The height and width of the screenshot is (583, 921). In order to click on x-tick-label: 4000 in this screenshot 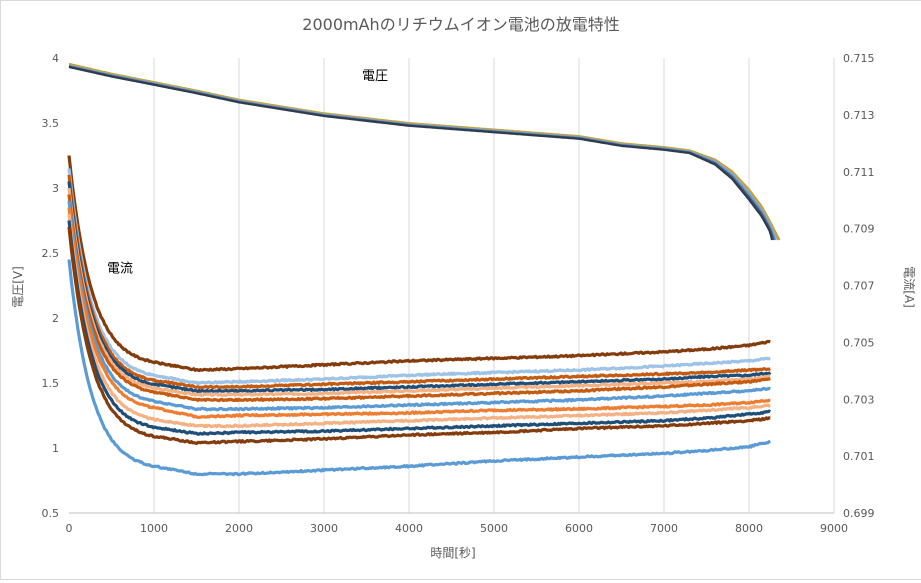, I will do `click(409, 528)`.